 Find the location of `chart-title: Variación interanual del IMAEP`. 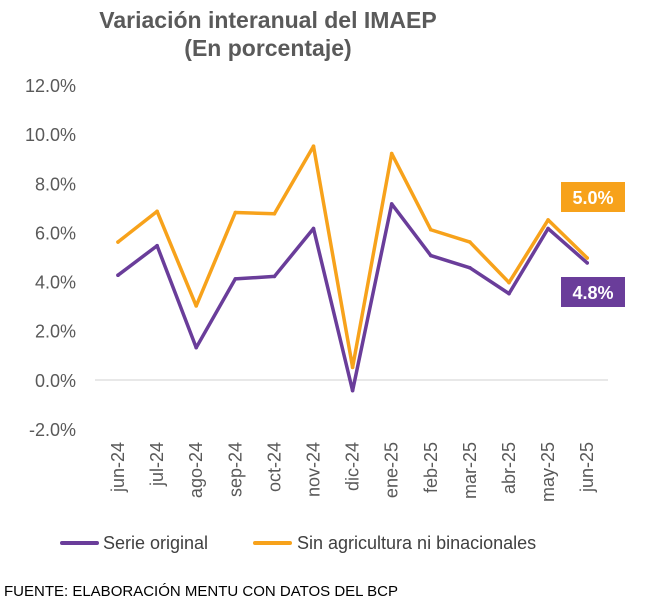

chart-title: Variación interanual del IMAEP is located at coordinates (267, 20).